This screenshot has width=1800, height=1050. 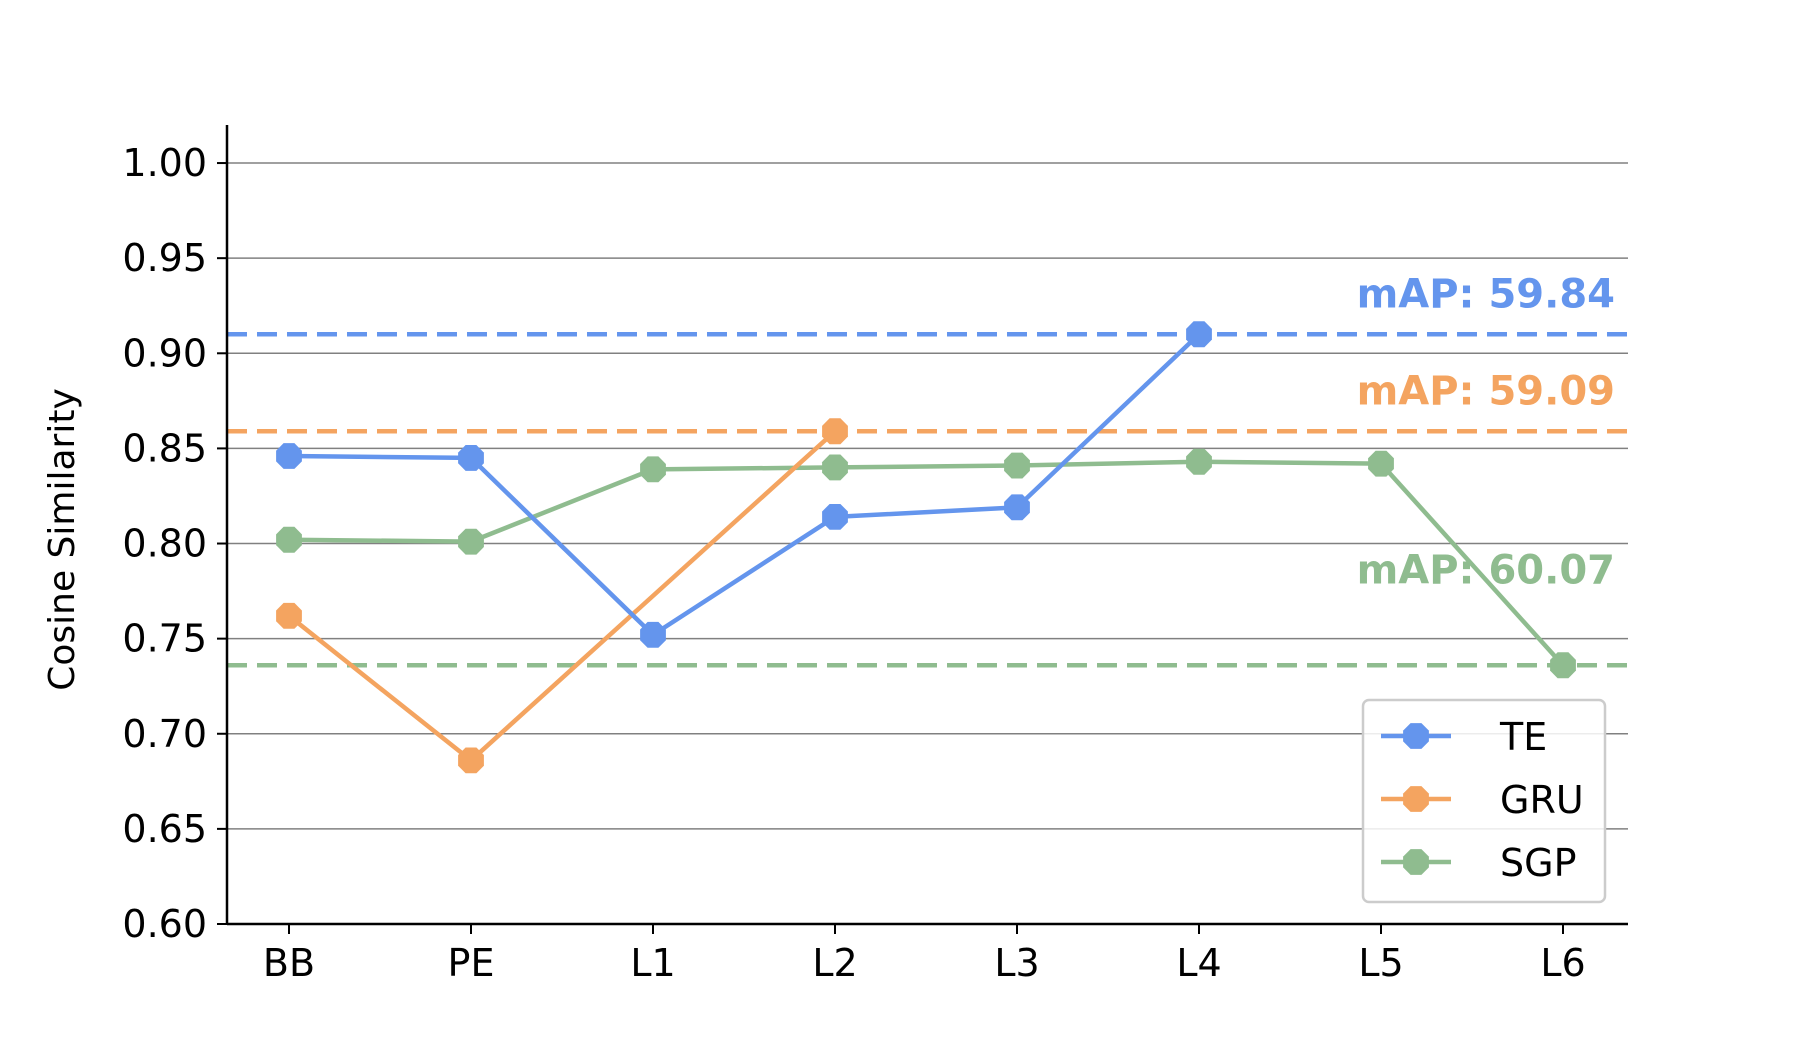 I want to click on y-tick-label: 0.85, so click(x=164, y=448).